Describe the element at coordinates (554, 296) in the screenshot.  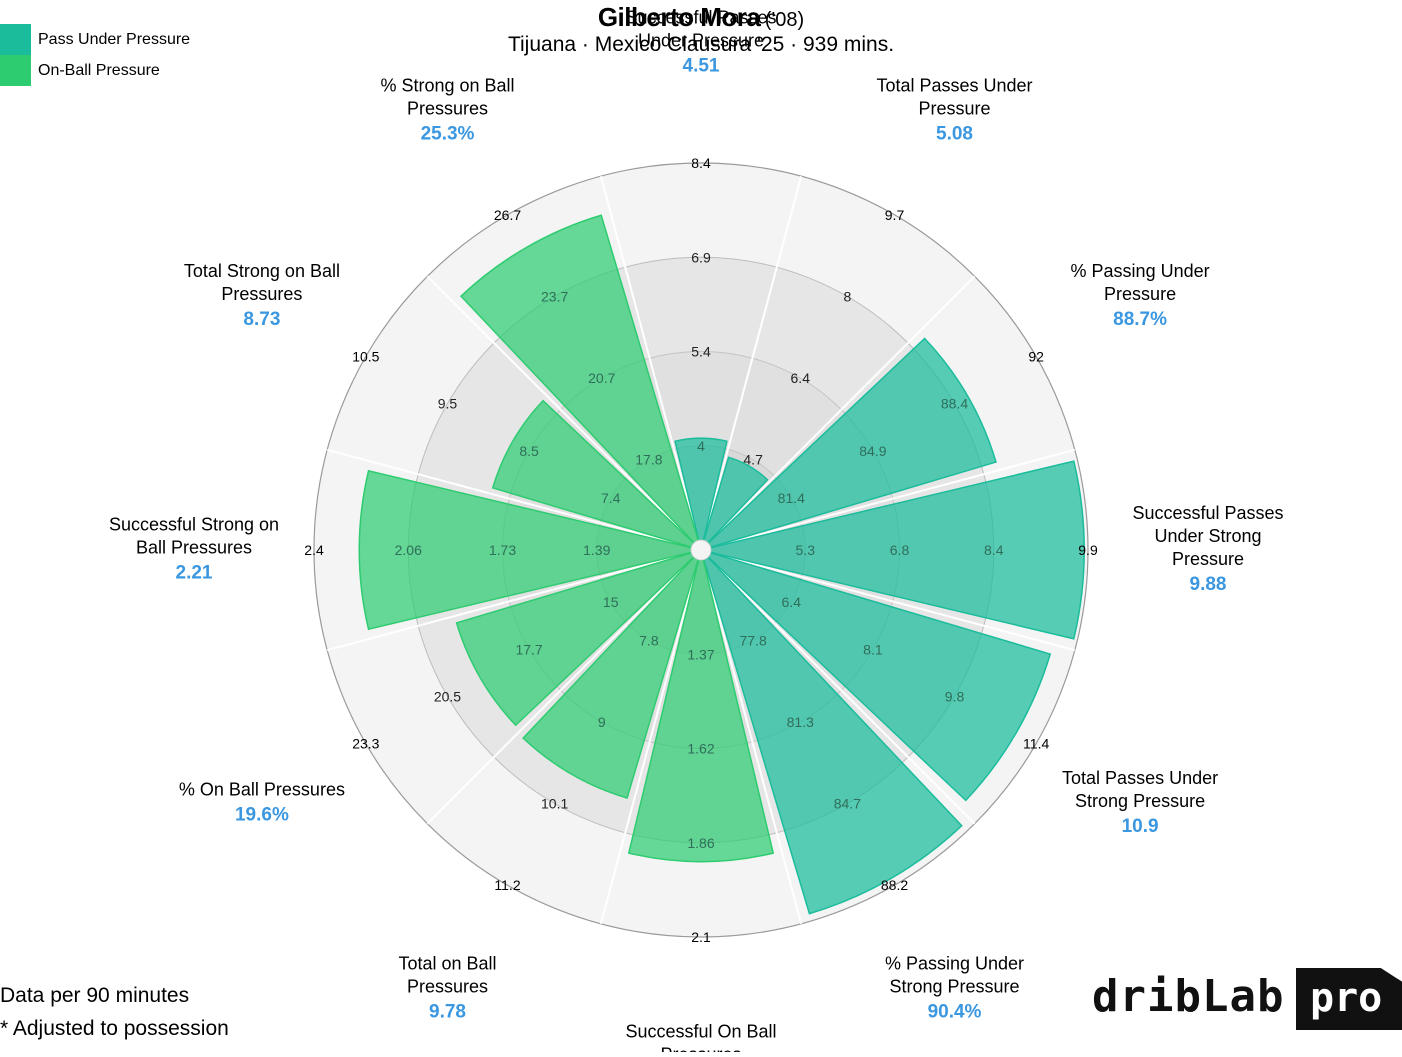
I see `tick-label-pct-strong-on-ball-pressures: 23.7` at that location.